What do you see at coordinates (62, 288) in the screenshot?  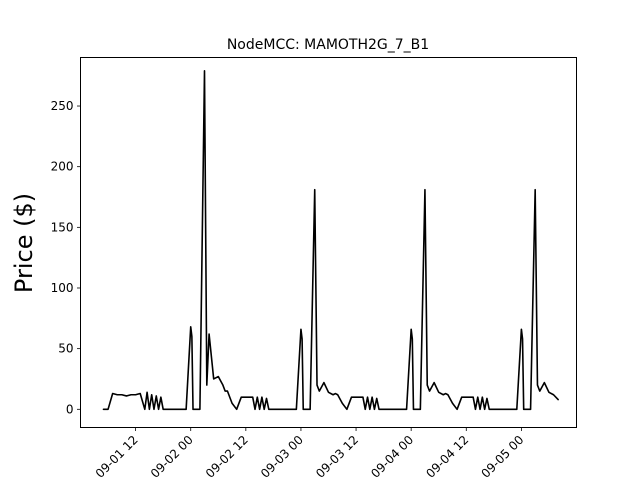 I see `y-tick-label: 100` at bounding box center [62, 288].